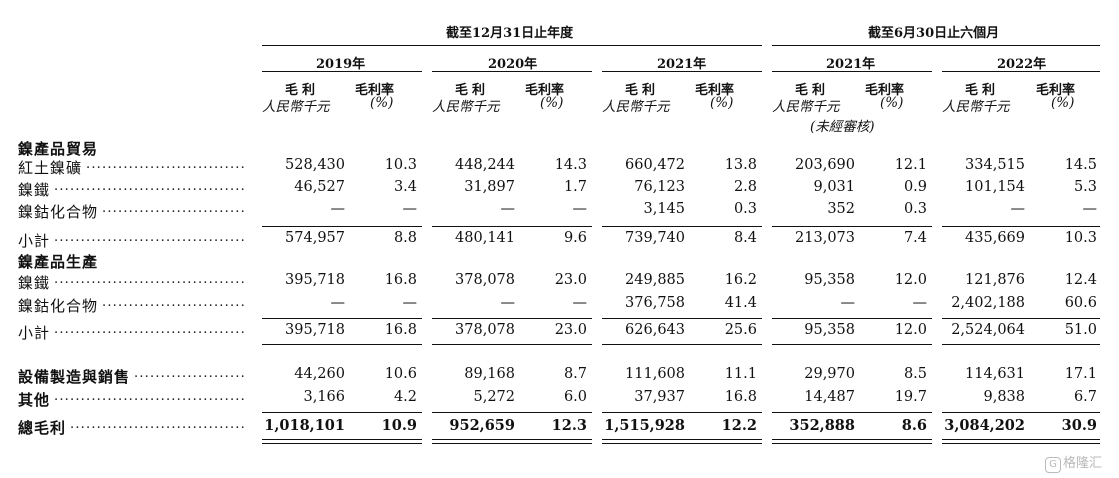  Describe the element at coordinates (841, 209) in the screenshot. I see `gross-profit-cell: 352` at that location.